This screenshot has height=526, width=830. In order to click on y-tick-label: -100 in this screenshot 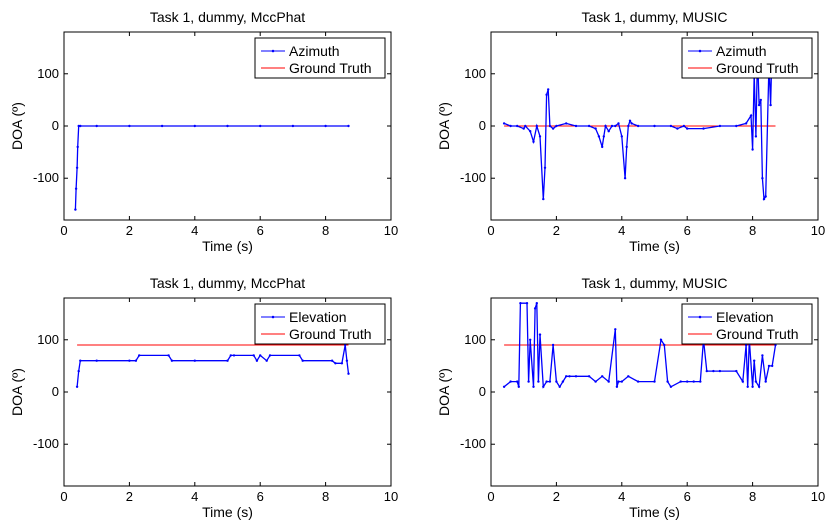, I will do `click(473, 443)`.